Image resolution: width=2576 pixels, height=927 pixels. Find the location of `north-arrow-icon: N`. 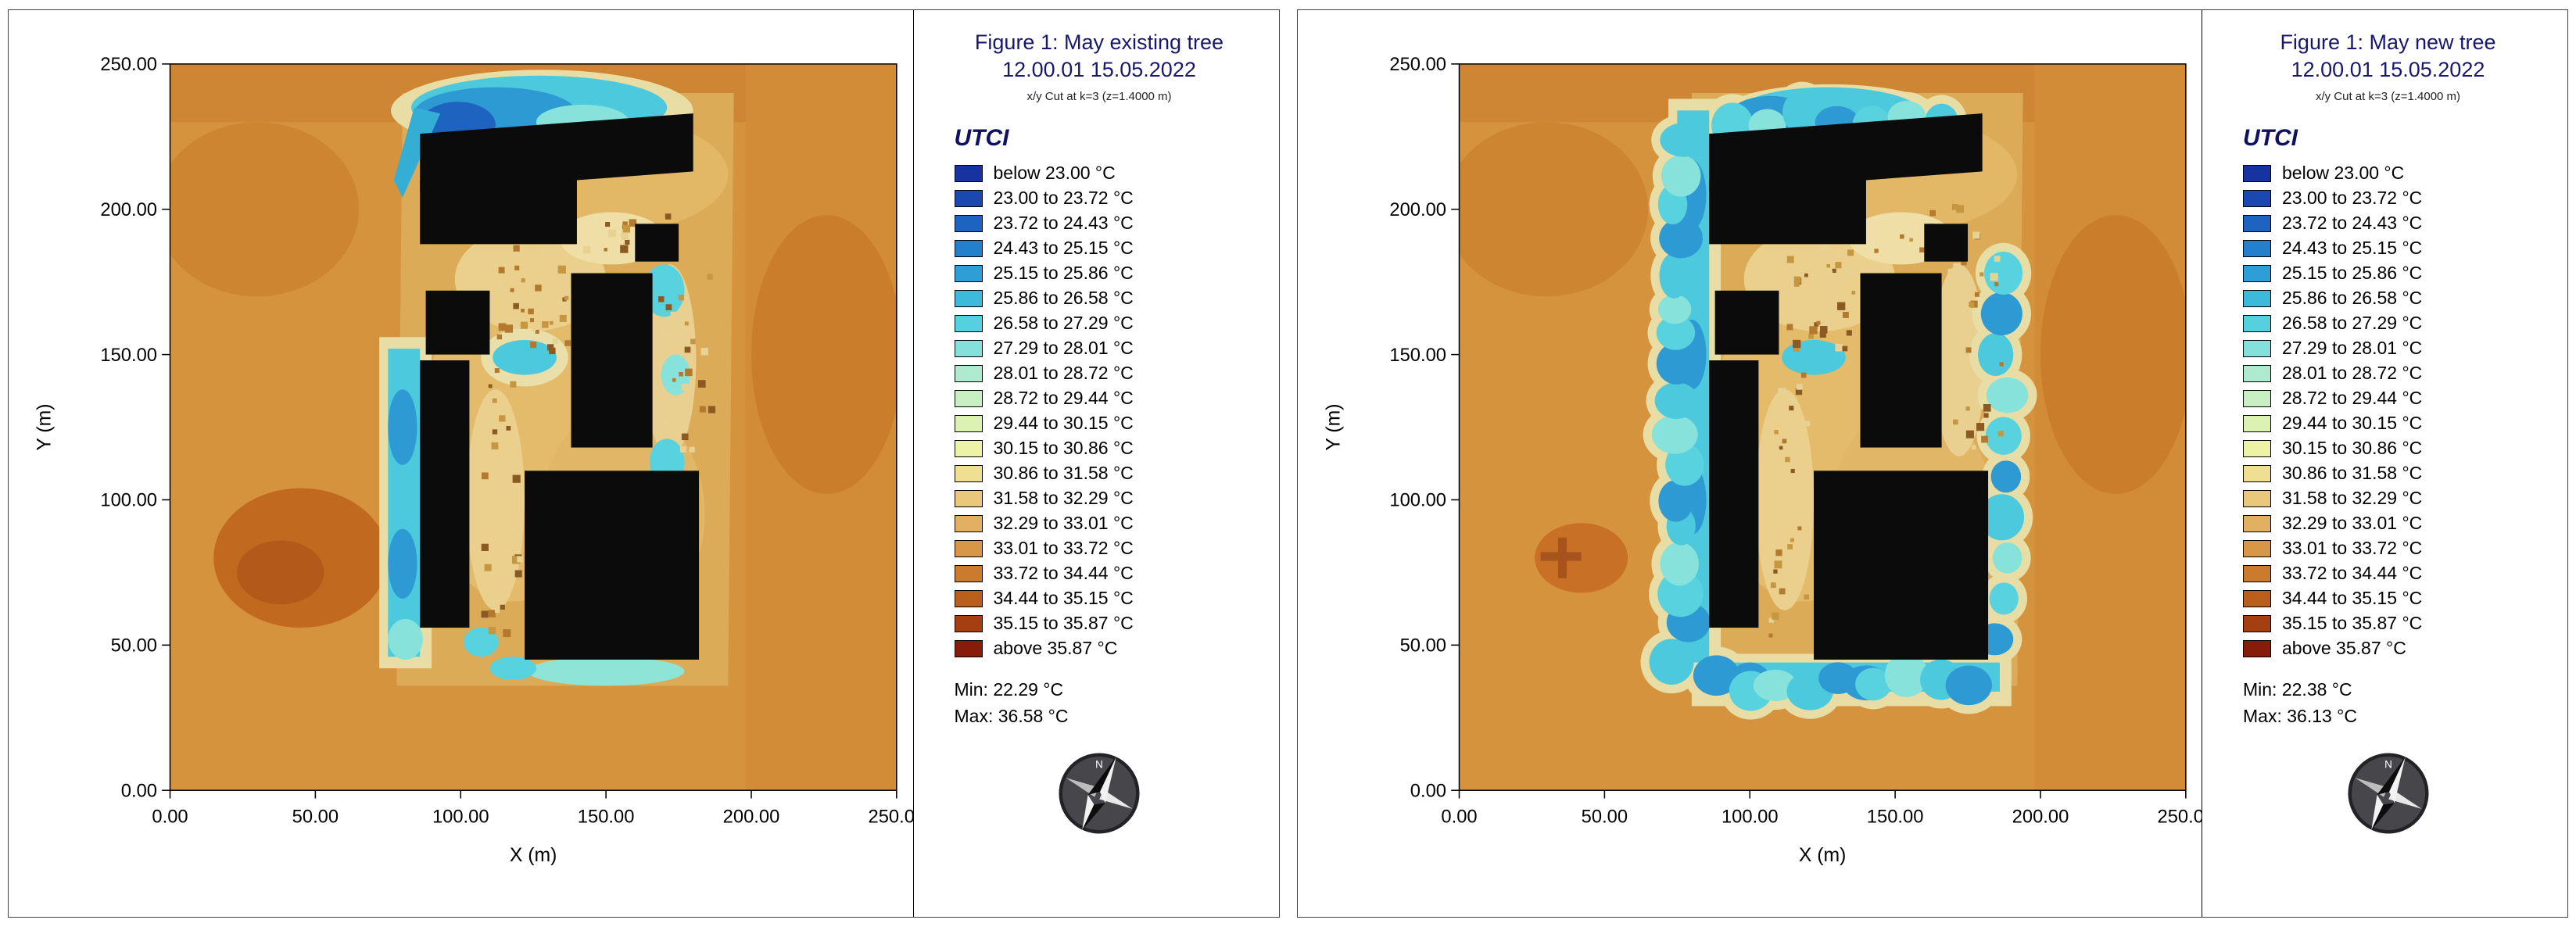

north-arrow-icon: N is located at coordinates (2388, 793).